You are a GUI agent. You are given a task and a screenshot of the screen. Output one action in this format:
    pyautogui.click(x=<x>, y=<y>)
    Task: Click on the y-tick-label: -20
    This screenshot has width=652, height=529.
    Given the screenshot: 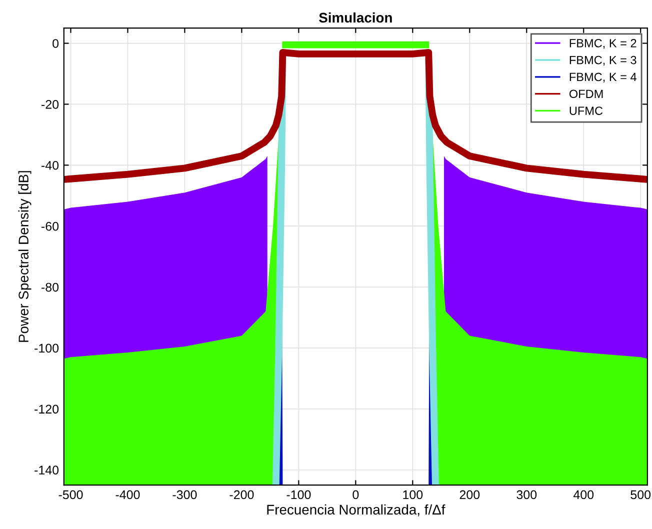 What is the action you would take?
    pyautogui.click(x=50, y=104)
    